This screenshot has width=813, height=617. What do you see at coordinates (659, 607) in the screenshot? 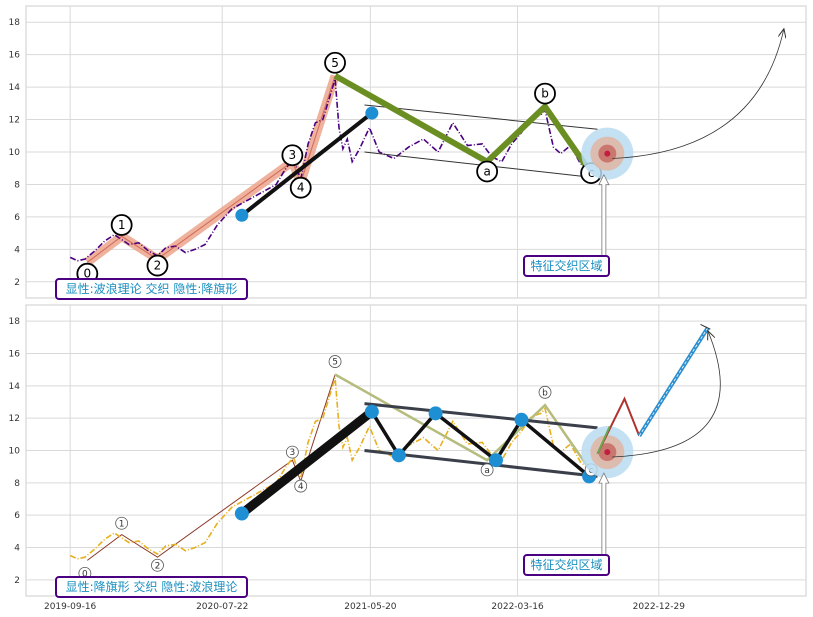
I see `x-tick-label: 2022-12-29` at bounding box center [659, 607].